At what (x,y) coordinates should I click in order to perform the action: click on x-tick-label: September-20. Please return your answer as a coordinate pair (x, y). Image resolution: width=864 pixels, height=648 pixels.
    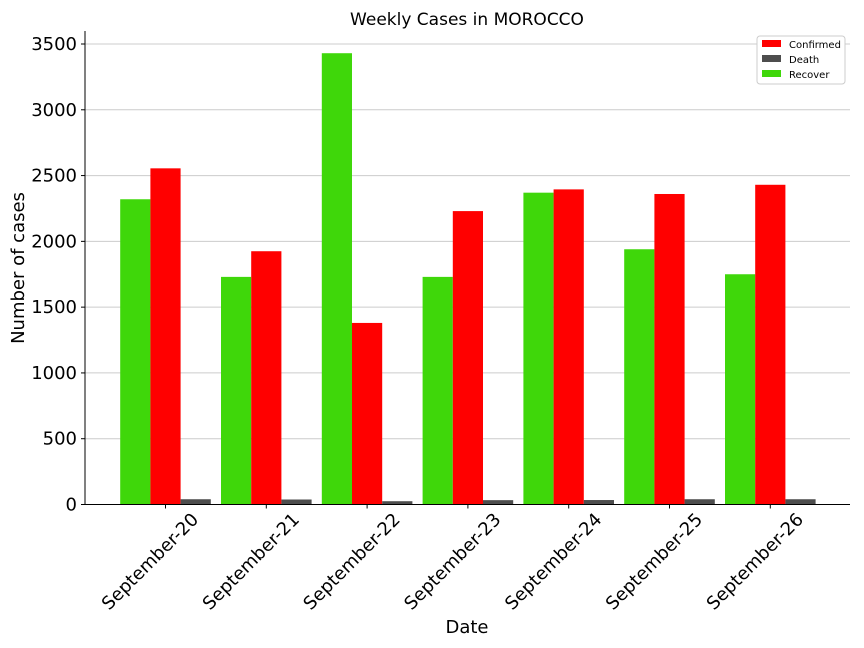
    Looking at the image, I should click on (150, 561).